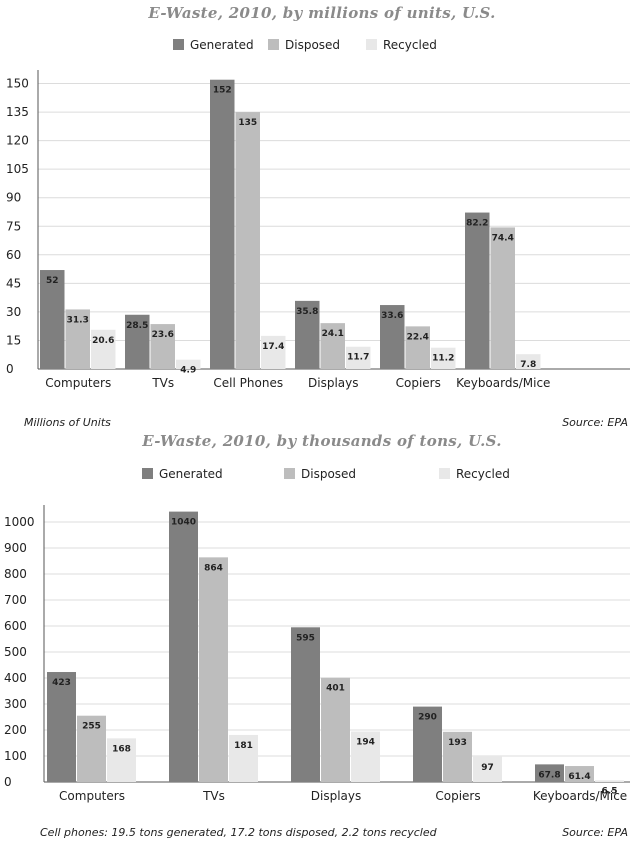  I want to click on data-label: 193, so click(457, 743).